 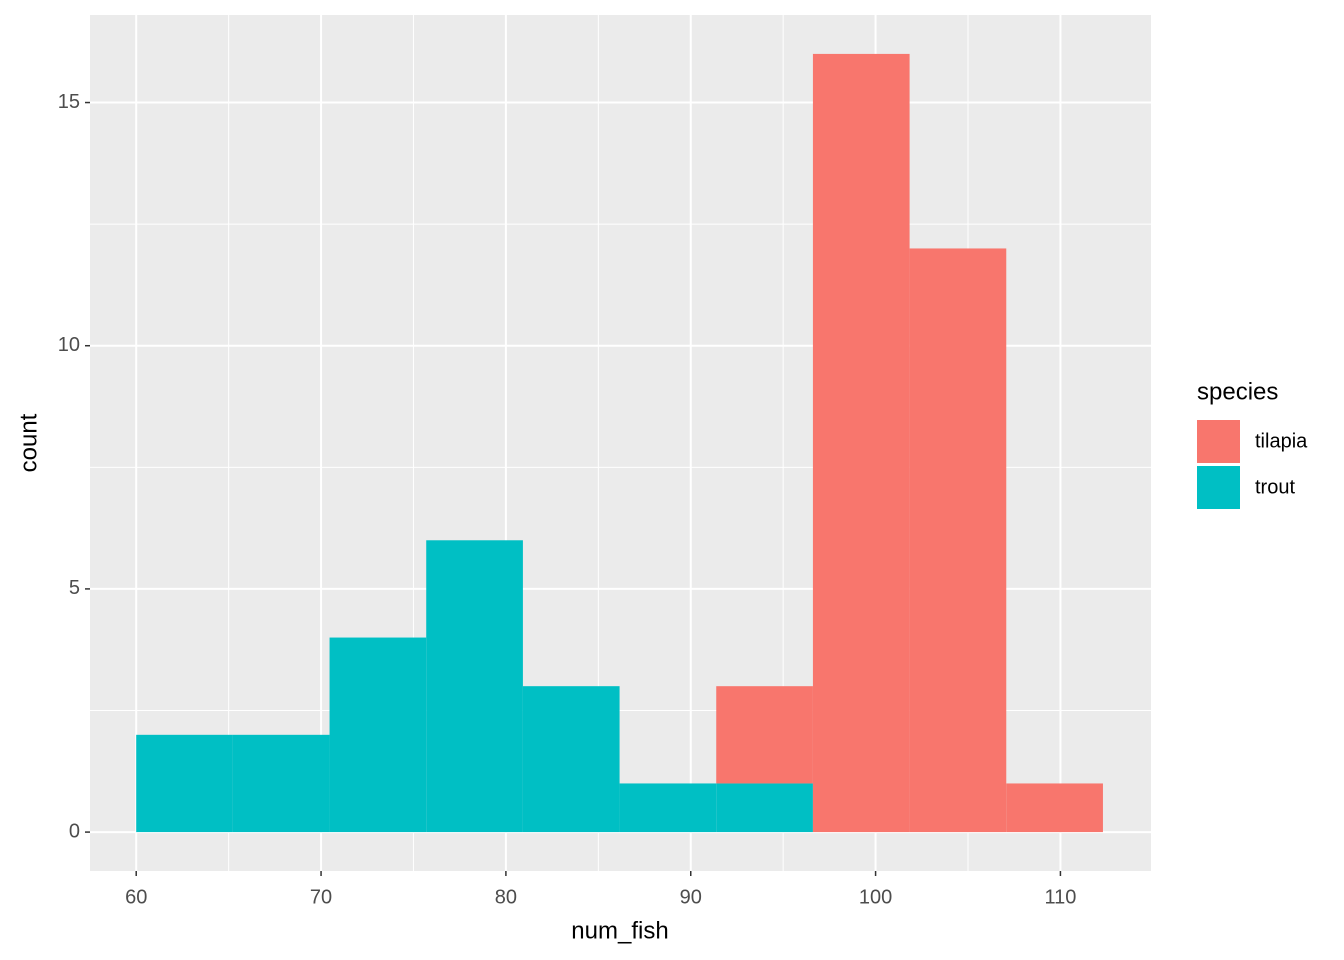 I want to click on legend-title: species, so click(x=1237, y=391).